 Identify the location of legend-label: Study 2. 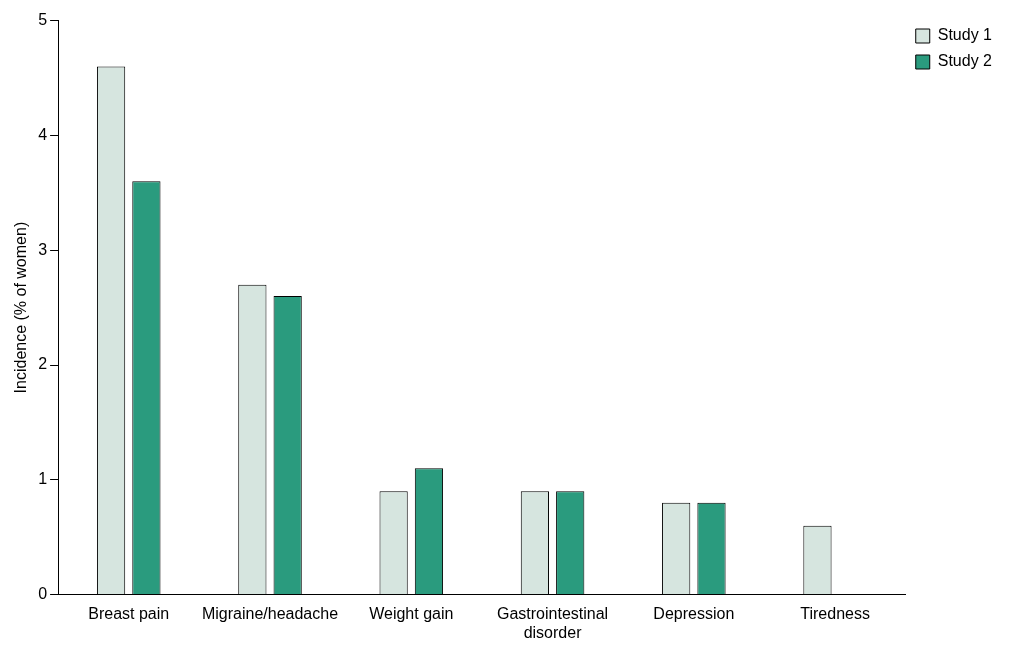
(965, 61).